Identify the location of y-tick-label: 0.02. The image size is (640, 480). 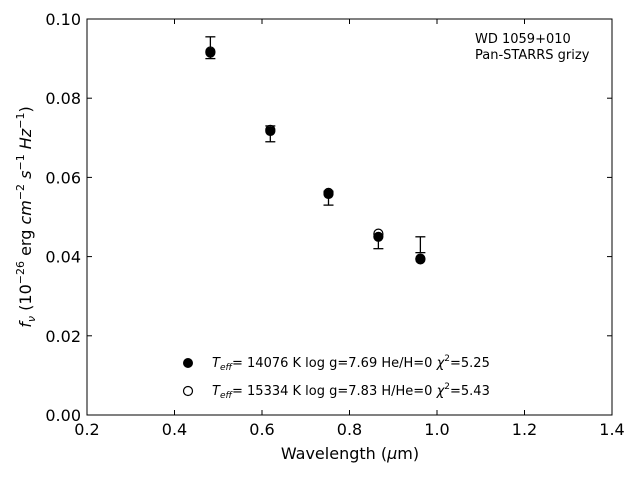
(63, 336).